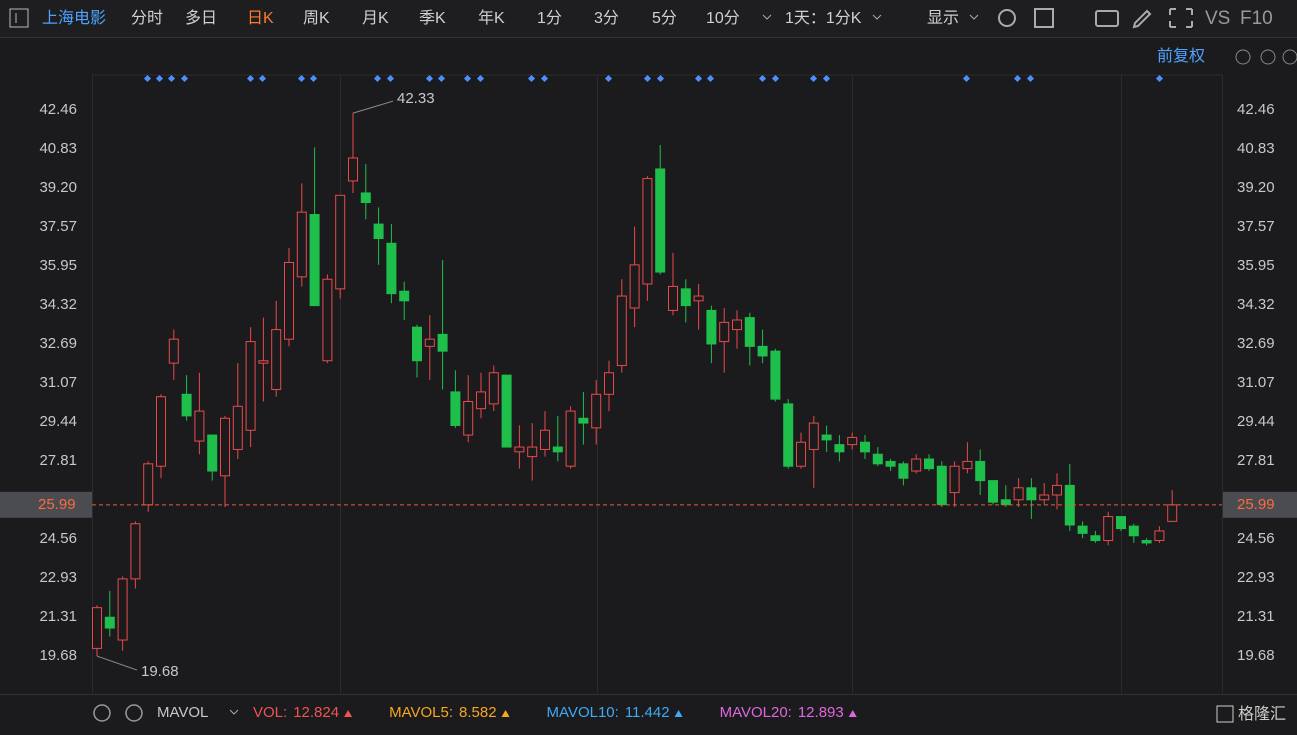 The height and width of the screenshot is (735, 1297). I want to click on timeframe-tab: 月K, so click(375, 18).